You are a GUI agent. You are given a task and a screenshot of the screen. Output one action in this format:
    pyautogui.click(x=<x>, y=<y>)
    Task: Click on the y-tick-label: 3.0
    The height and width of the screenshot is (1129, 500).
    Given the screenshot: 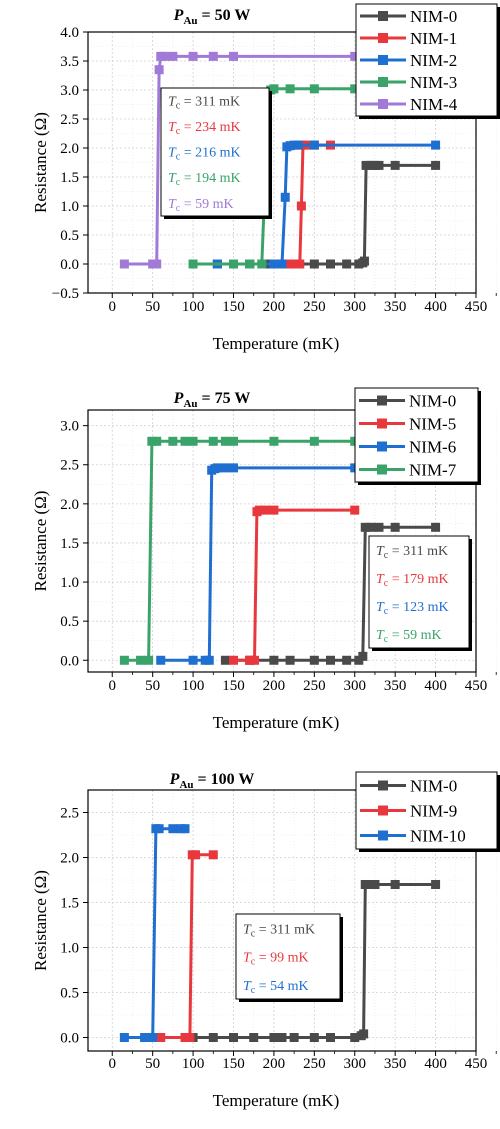 What is the action you would take?
    pyautogui.click(x=69, y=427)
    